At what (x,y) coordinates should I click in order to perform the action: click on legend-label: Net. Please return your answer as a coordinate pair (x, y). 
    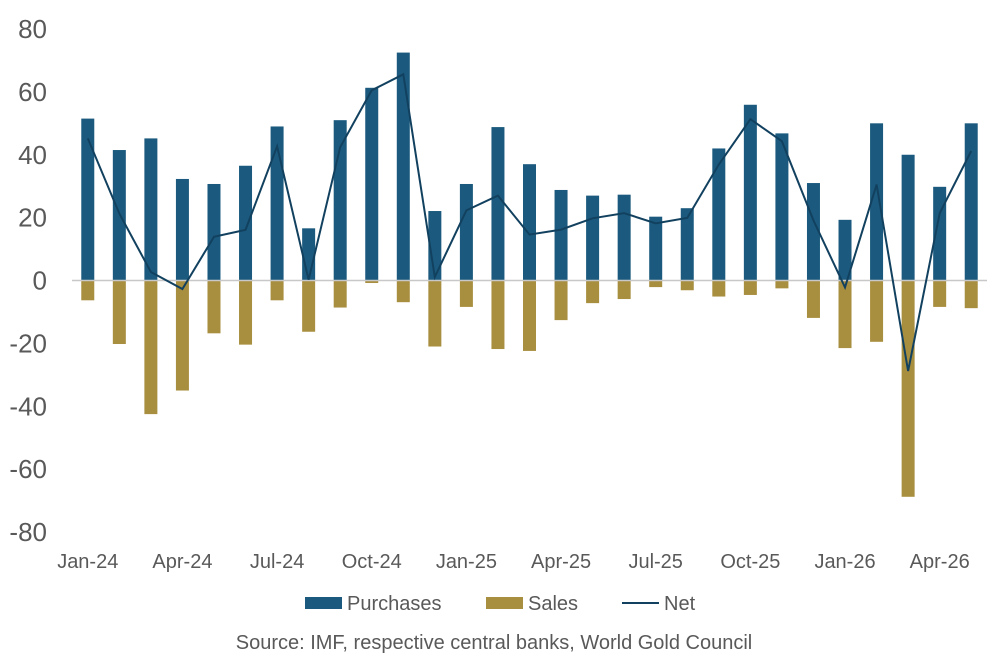
    Looking at the image, I should click on (680, 604).